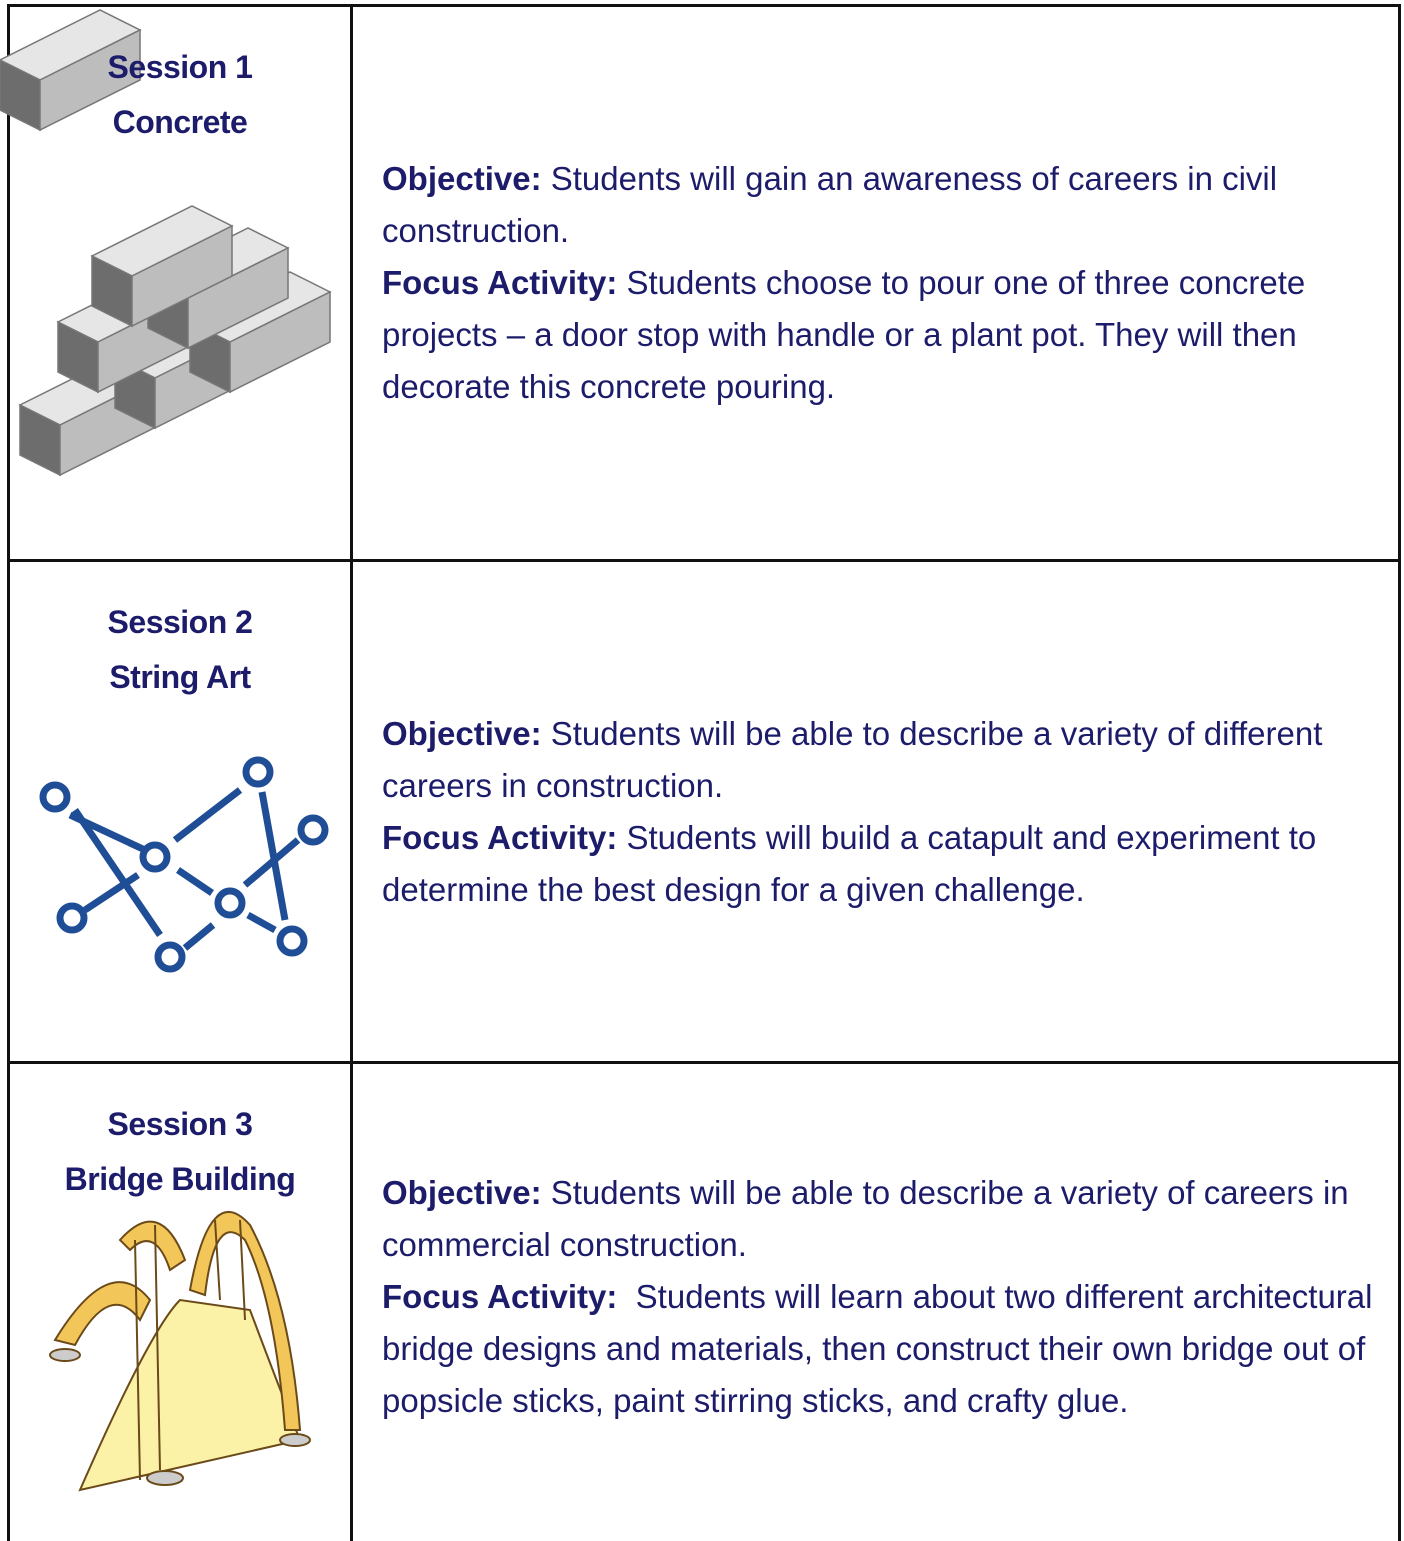  Describe the element at coordinates (180, 677) in the screenshot. I see `session-title: String Art` at that location.